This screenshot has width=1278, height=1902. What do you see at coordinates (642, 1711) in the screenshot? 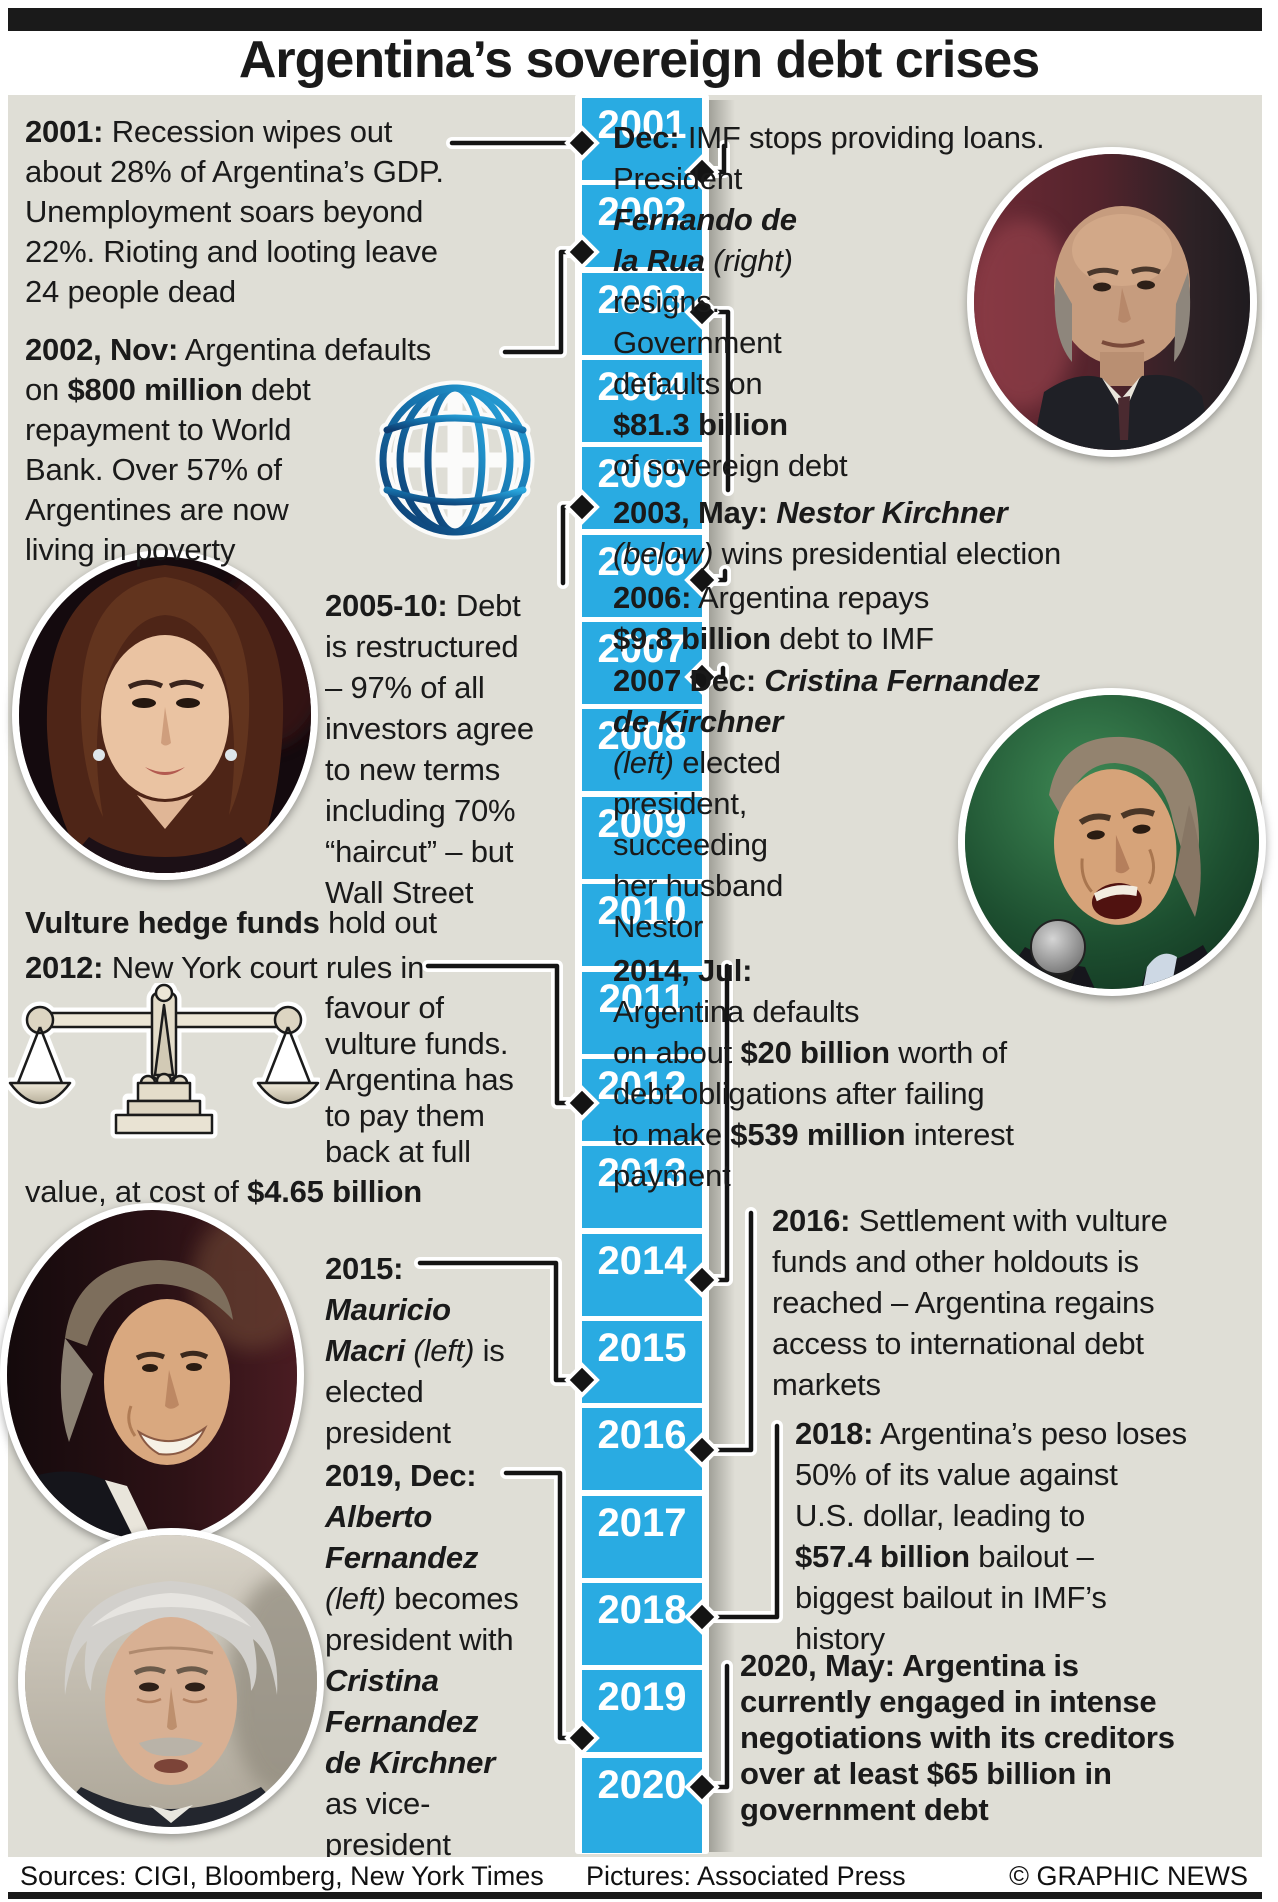
I see `timeline-year-box: 2019` at bounding box center [642, 1711].